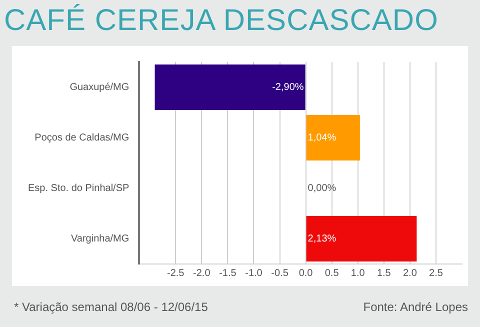 The image size is (480, 327). What do you see at coordinates (288, 87) in the screenshot?
I see `data-label: -2,90%` at bounding box center [288, 87].